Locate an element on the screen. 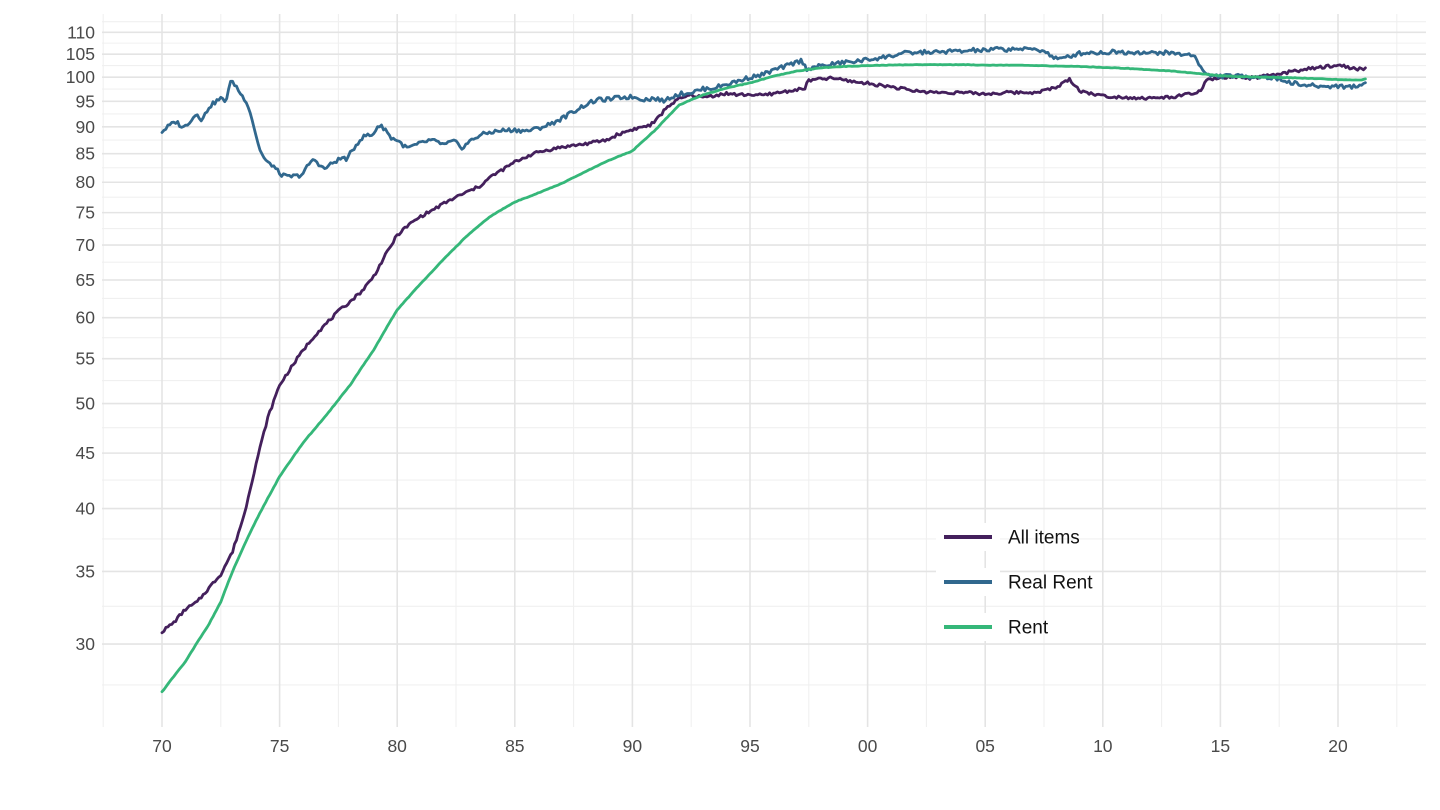  legend-label-rent: Rent is located at coordinates (1028, 628).